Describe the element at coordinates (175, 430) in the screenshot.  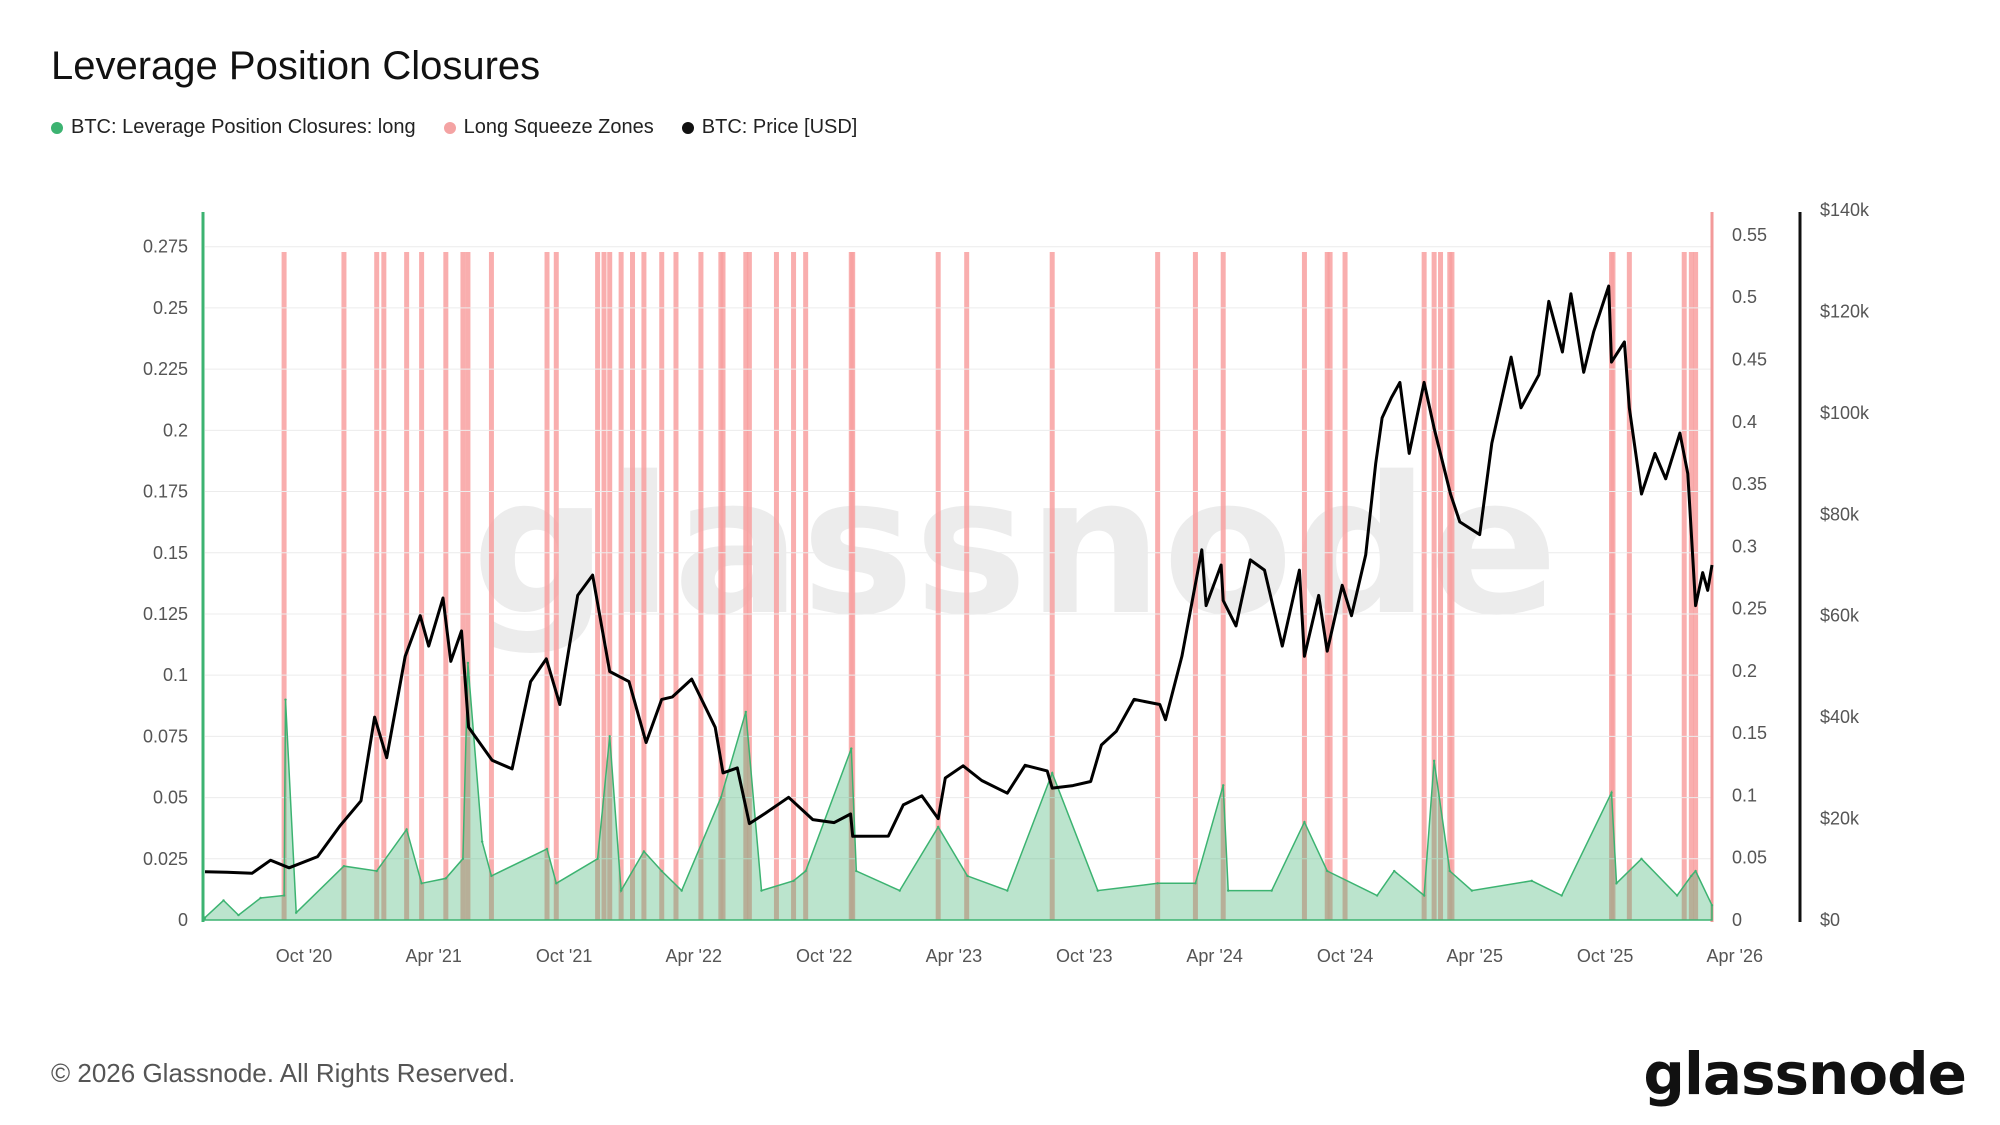
I see `y-left-tick-label: 0.2` at that location.